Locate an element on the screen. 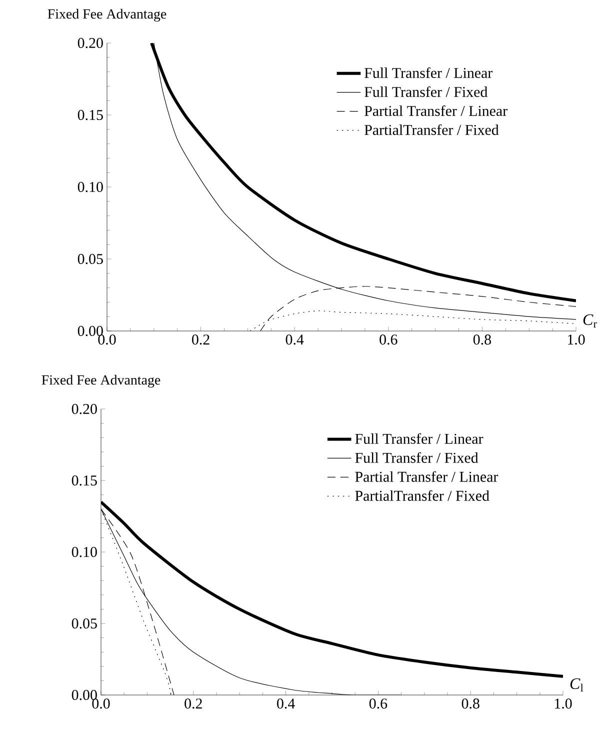 The image size is (612, 737). x-axis-title: C$_{l}$ is located at coordinates (577, 685).